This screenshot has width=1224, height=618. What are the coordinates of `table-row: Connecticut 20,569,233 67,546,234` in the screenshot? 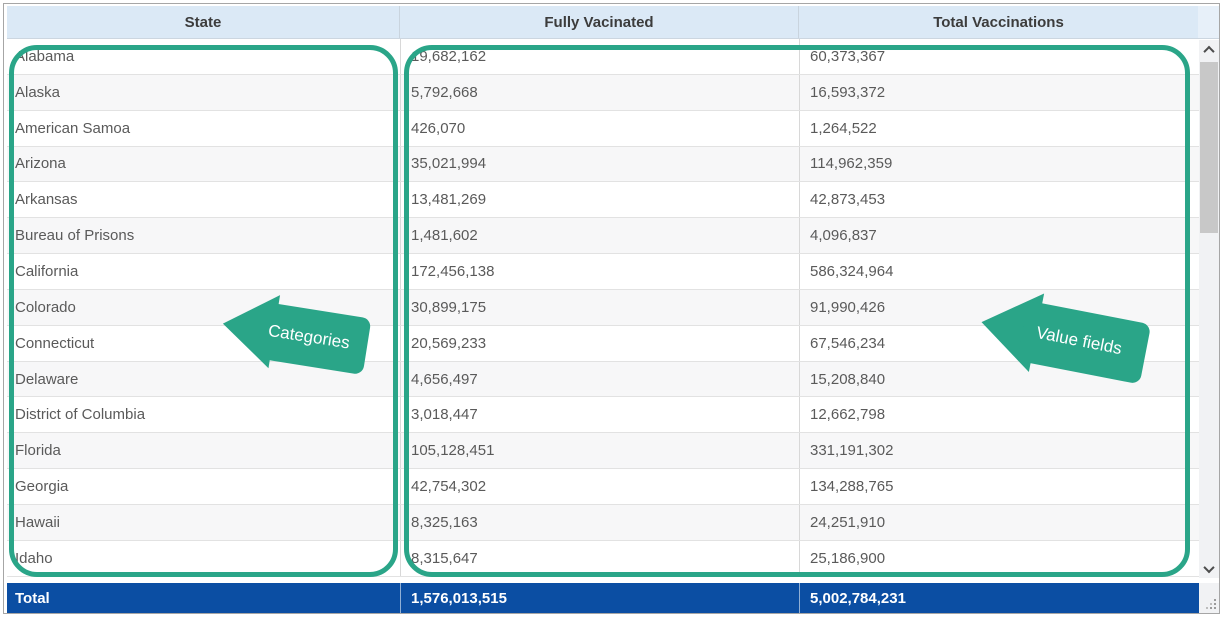 It's located at (603, 343).